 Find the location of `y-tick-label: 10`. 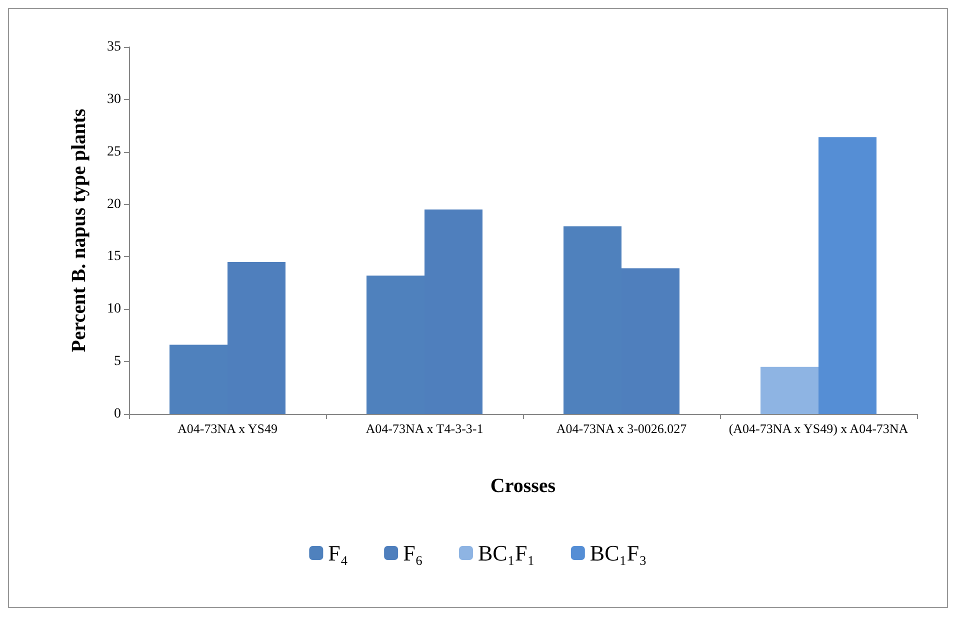

y-tick-label: 10 is located at coordinates (114, 309).